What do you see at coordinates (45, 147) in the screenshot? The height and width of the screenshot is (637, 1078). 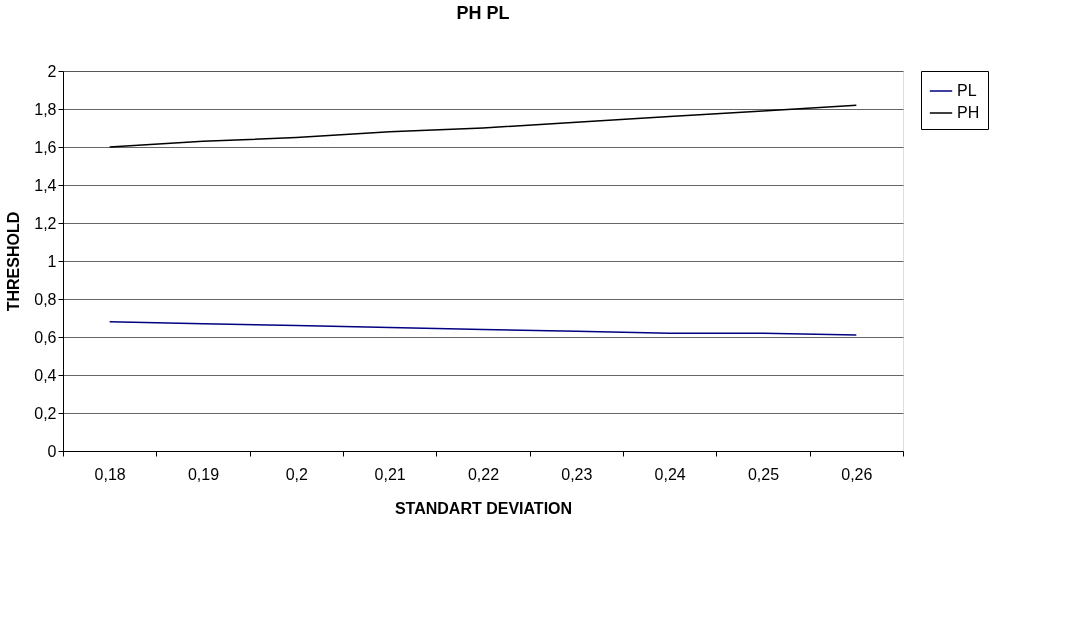 I see `y-tick-label: 1,6` at bounding box center [45, 147].